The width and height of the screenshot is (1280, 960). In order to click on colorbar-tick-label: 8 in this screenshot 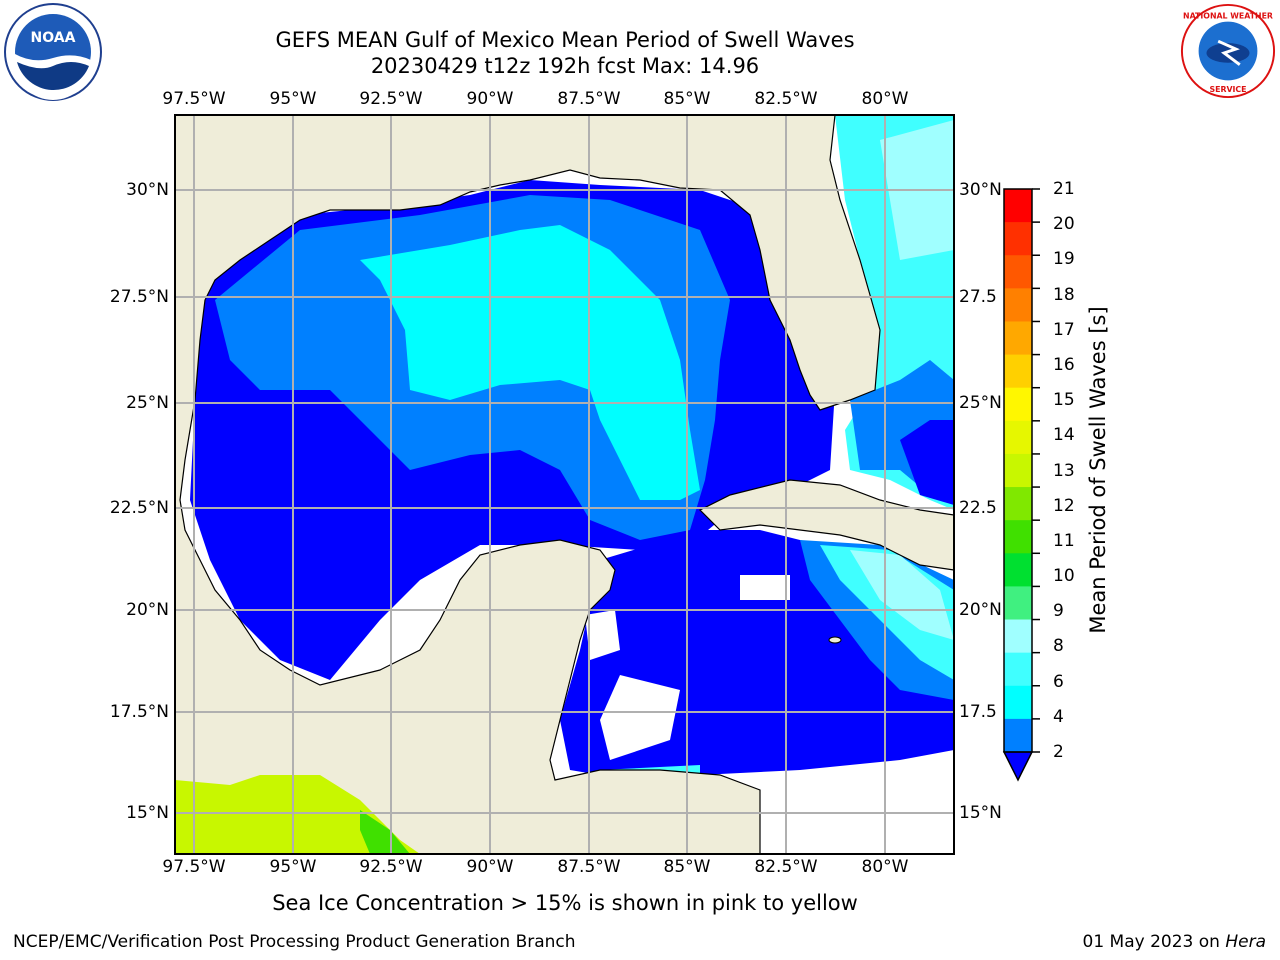, I will do `click(1058, 646)`.